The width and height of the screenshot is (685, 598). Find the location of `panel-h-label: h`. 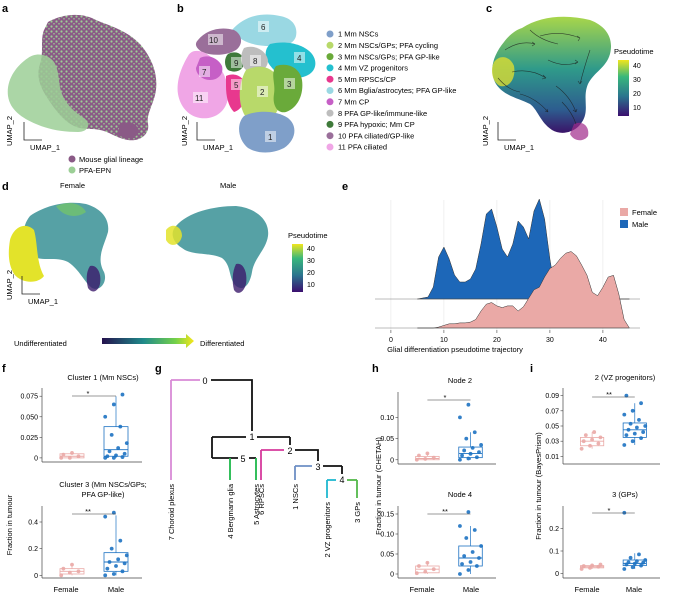

panel-h-label: h is located at coordinates (375, 369).